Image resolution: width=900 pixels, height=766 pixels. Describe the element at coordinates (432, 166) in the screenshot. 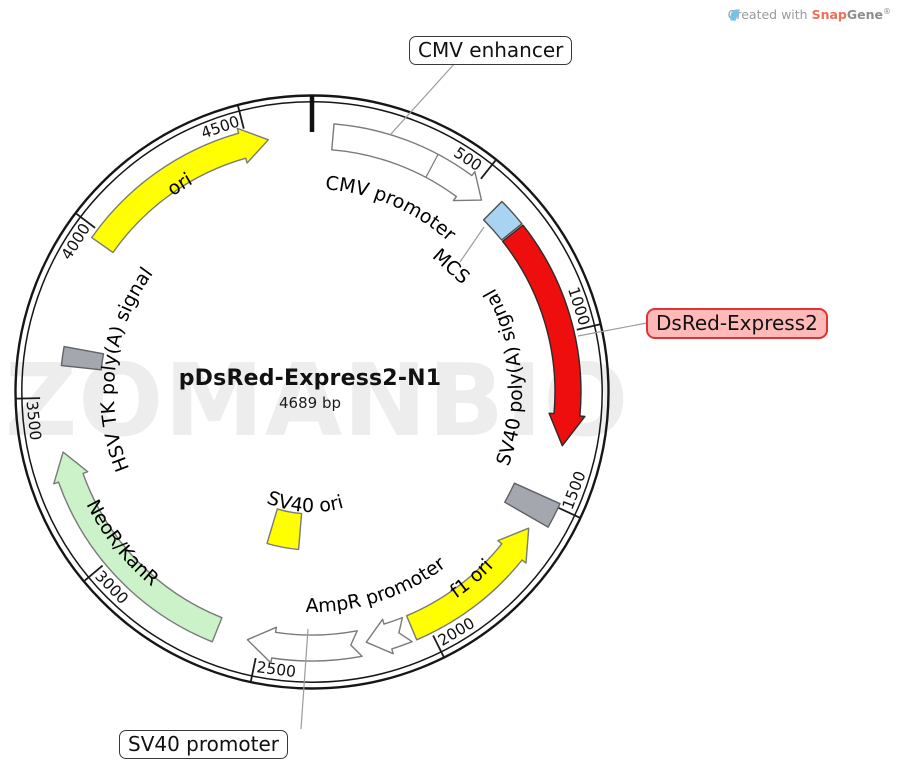

I see `cmv-enhancer-promoter-divider` at that location.